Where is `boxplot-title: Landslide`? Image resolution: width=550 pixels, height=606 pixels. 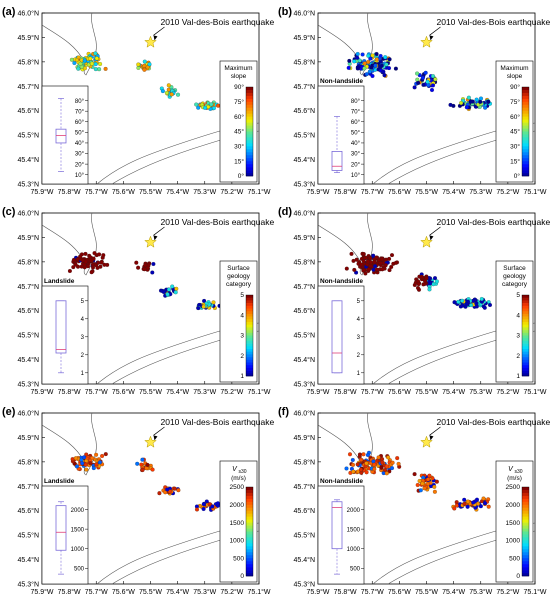
boxplot-title: Landslide is located at coordinates (59, 281).